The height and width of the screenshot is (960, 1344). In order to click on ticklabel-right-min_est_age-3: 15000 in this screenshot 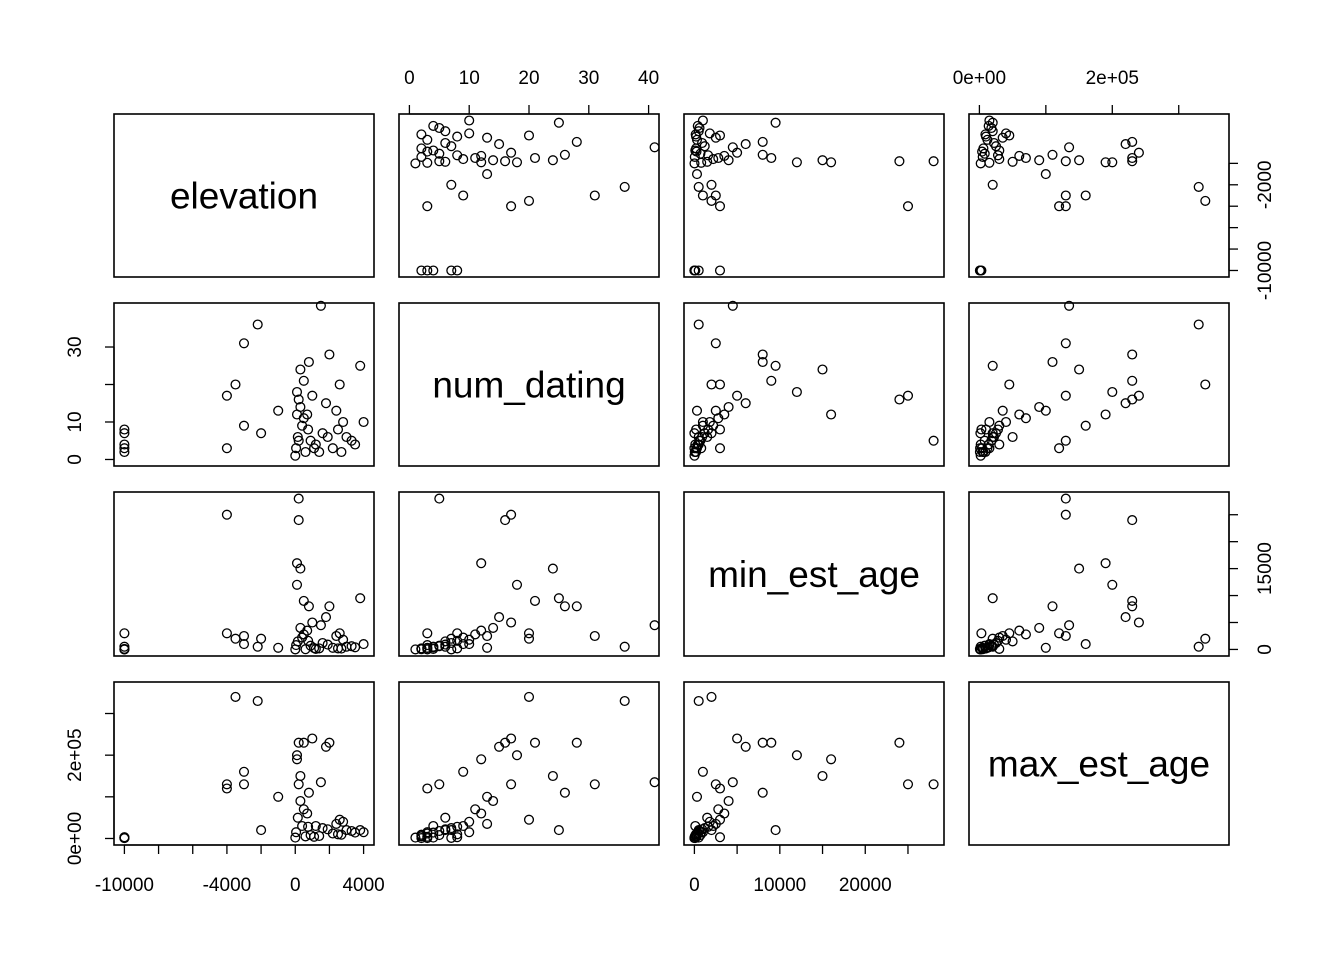, I will do `click(1265, 568)`.